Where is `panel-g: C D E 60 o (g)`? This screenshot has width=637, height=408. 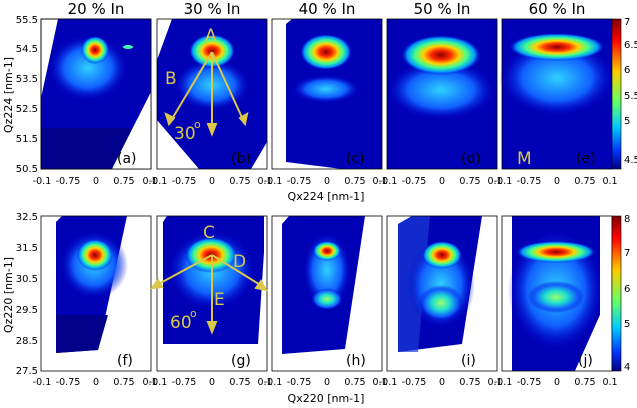
panel-g: C D E 60 o (g) is located at coordinates (208, 293).